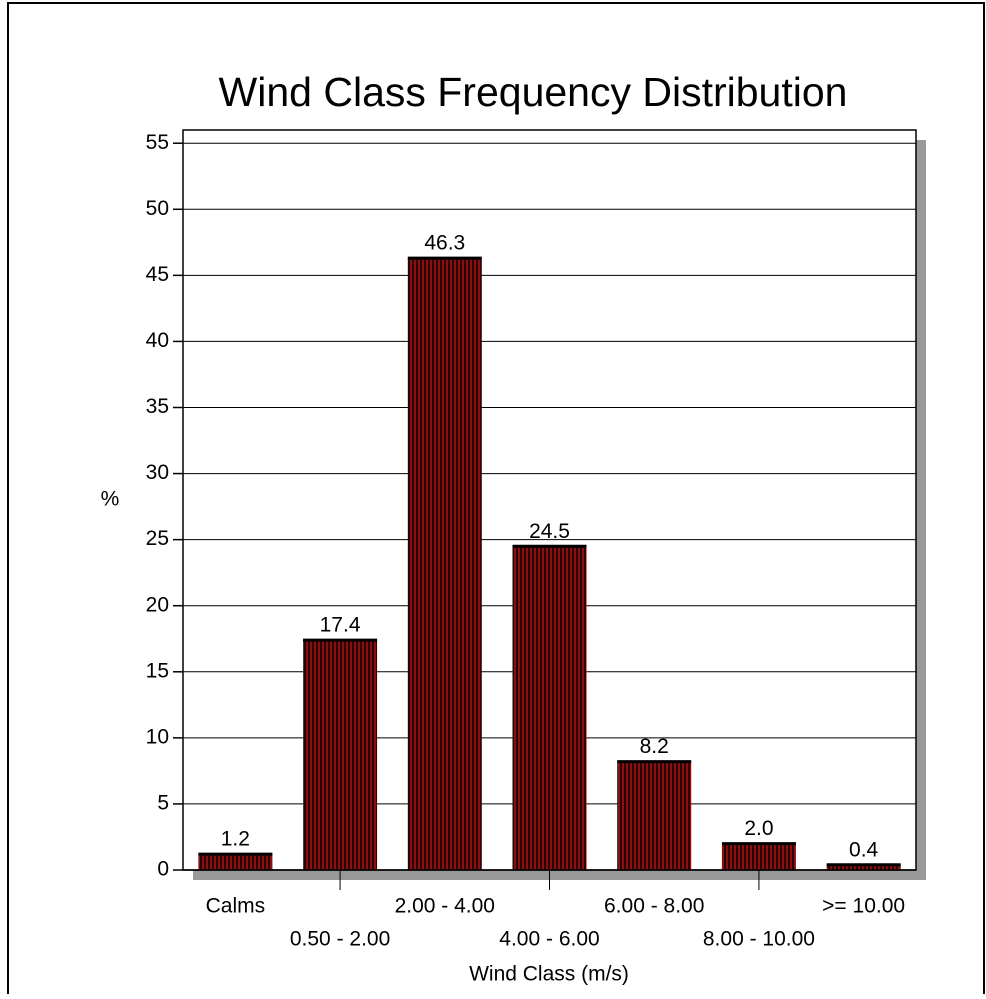 This screenshot has height=999, width=986. What do you see at coordinates (549, 974) in the screenshot?
I see `x-axis-label: Wind Class (m/s)` at bounding box center [549, 974].